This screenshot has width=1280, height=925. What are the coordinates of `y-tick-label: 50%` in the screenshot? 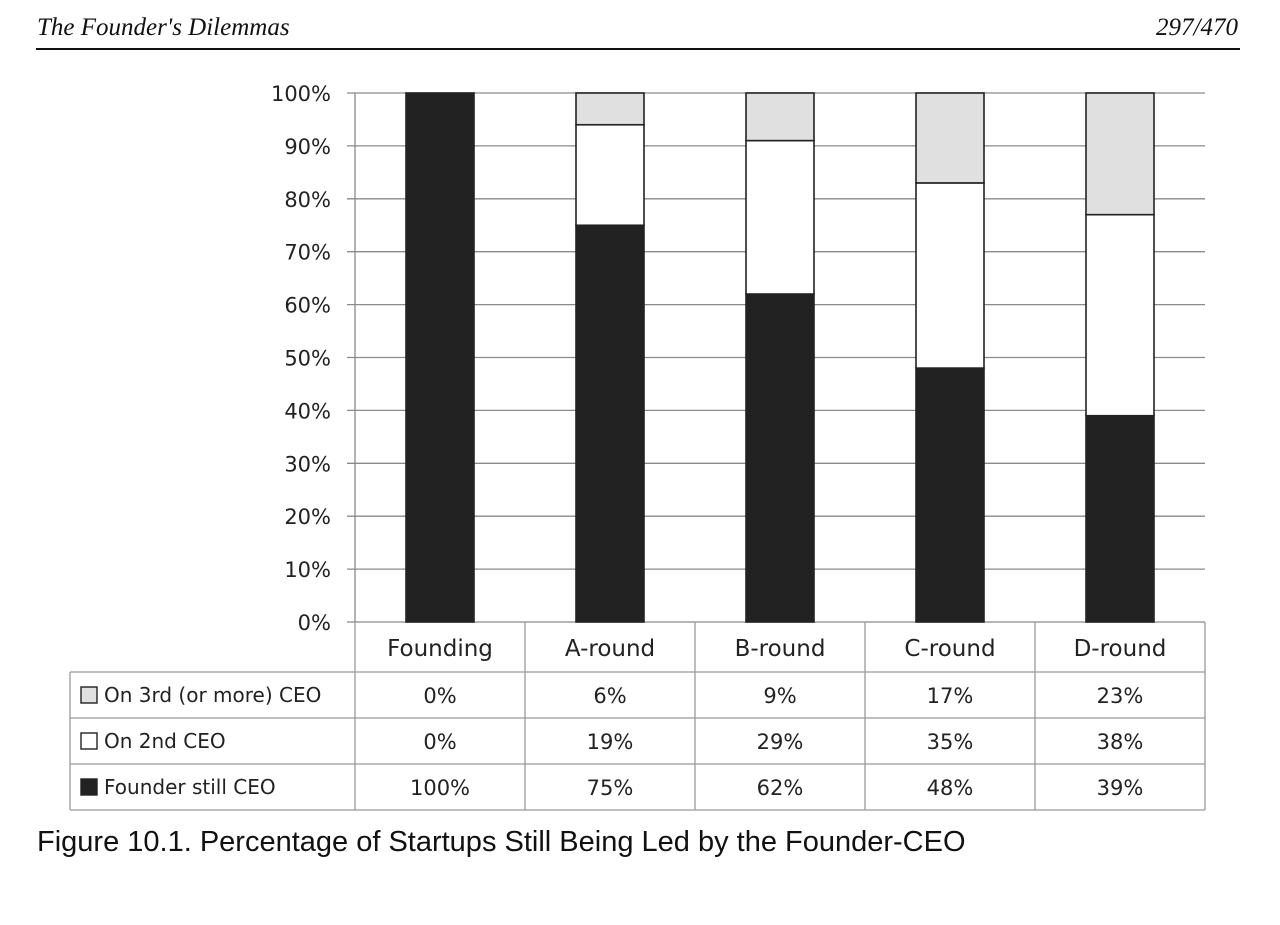 It's located at (307, 359).